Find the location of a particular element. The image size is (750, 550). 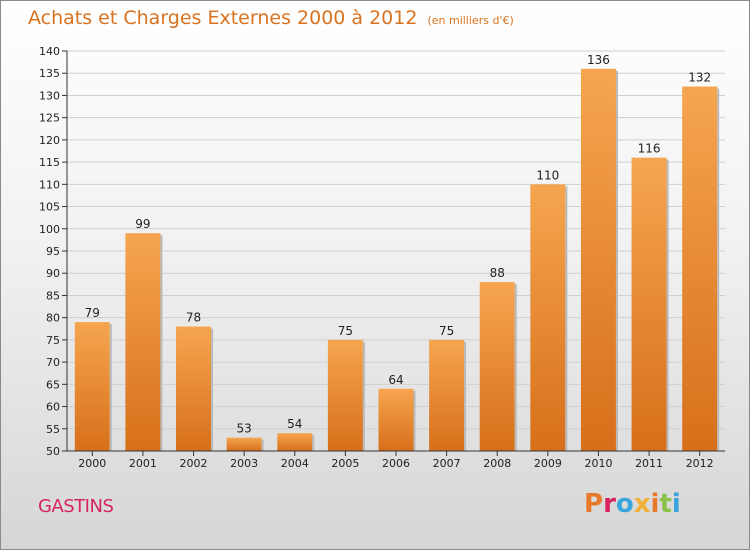

y-tick-label: 110 is located at coordinates (49, 184).